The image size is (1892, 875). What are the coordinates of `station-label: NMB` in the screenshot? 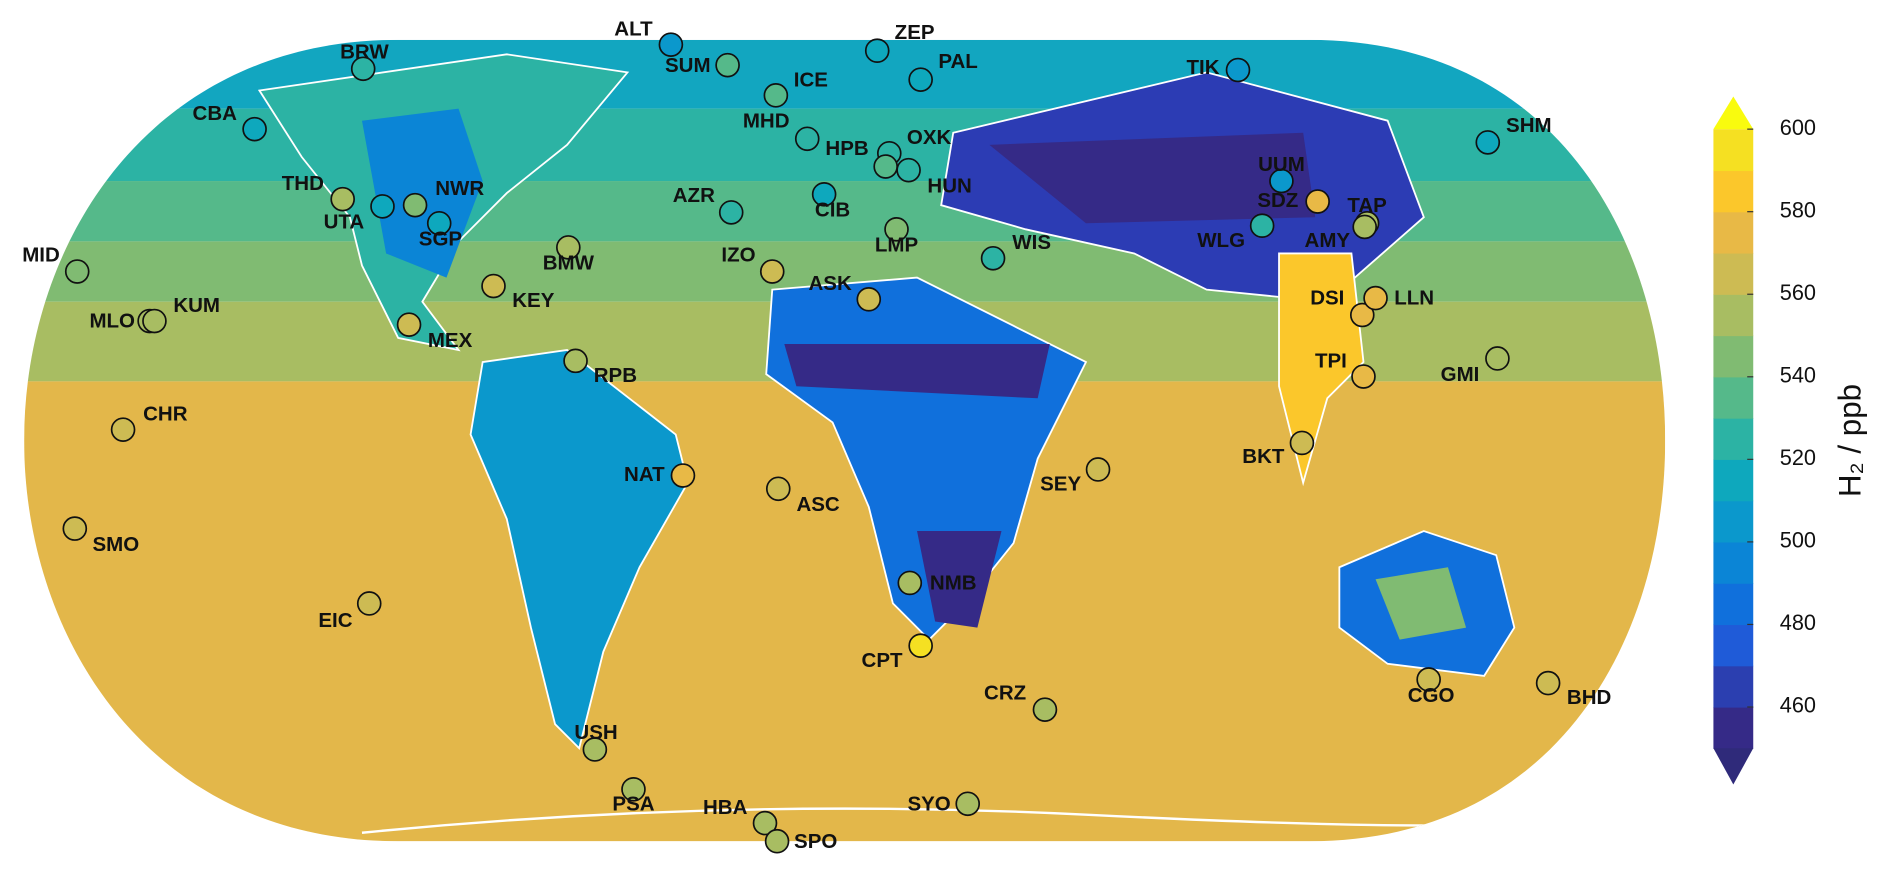 It's located at (953, 583).